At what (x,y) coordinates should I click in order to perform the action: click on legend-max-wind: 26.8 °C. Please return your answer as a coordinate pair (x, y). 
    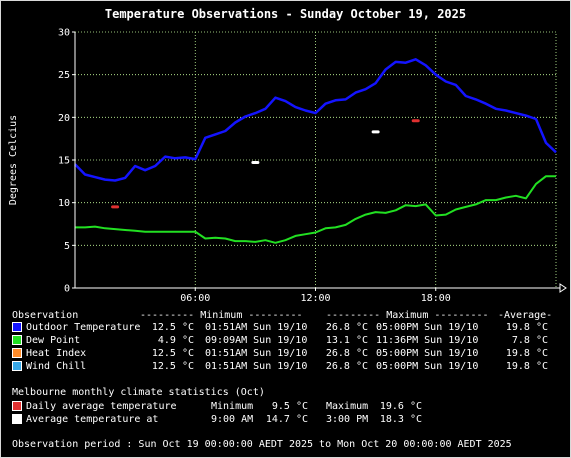
    Looking at the image, I should click on (346, 366).